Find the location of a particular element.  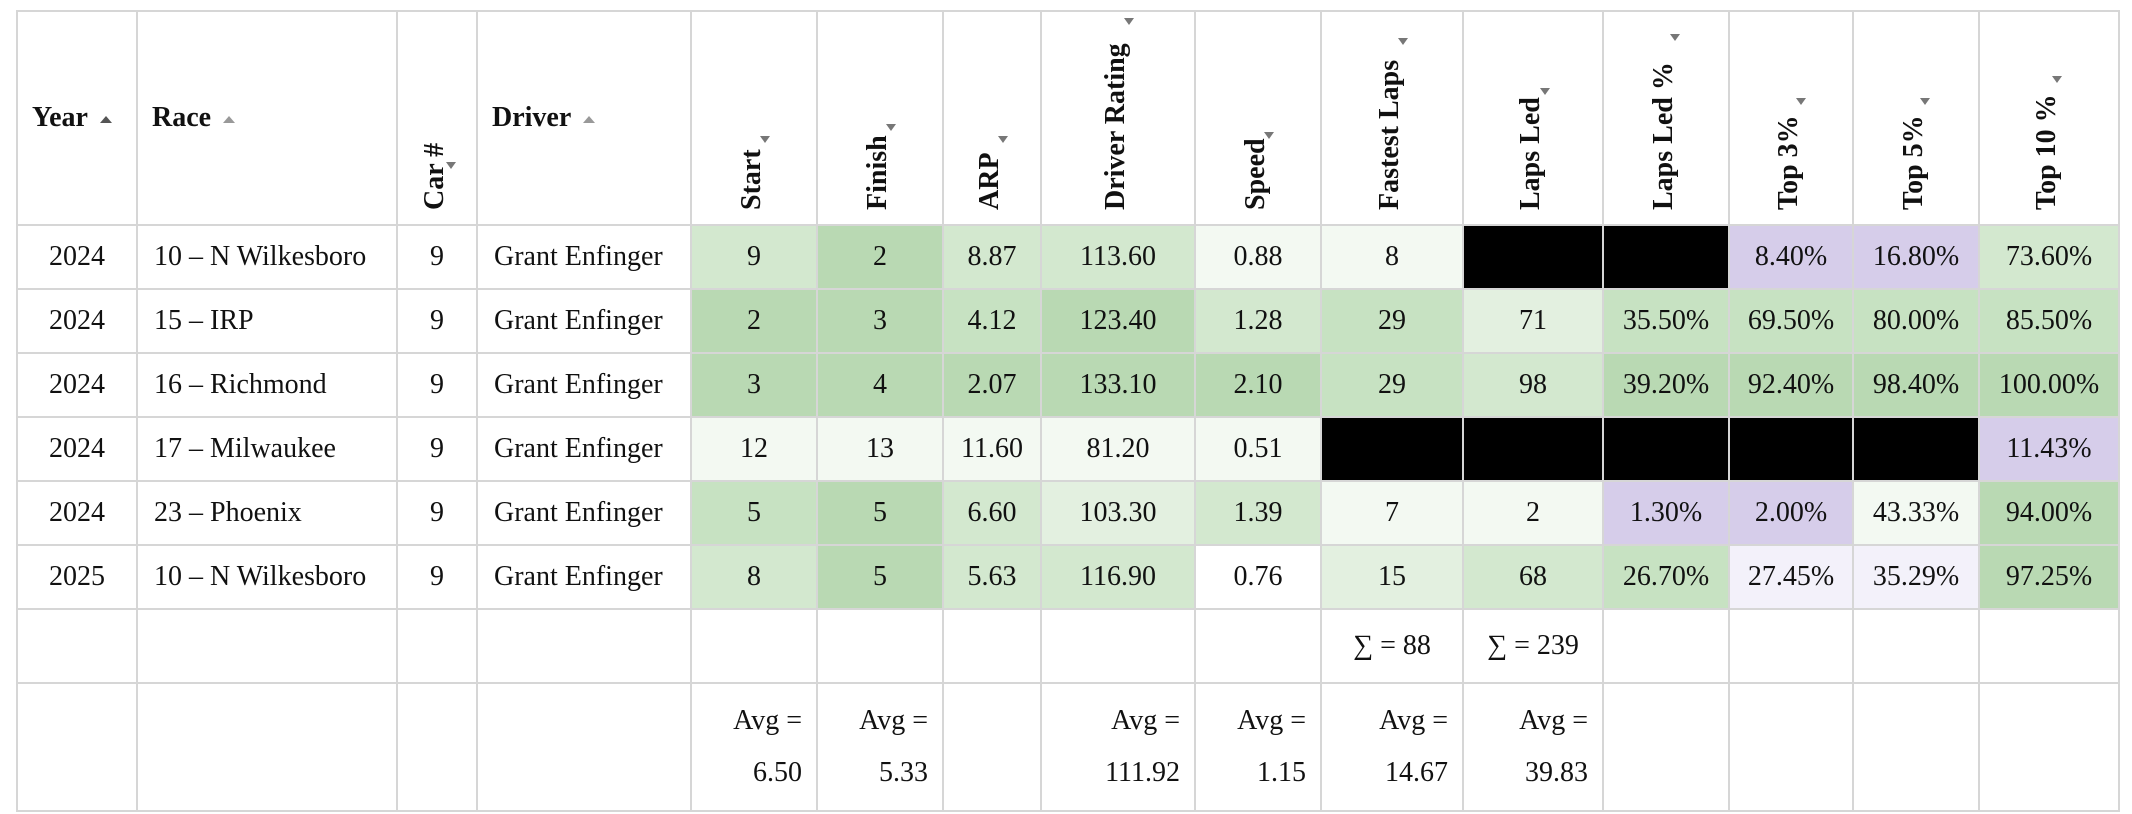

cell-top3: 92.40% is located at coordinates (1791, 385).